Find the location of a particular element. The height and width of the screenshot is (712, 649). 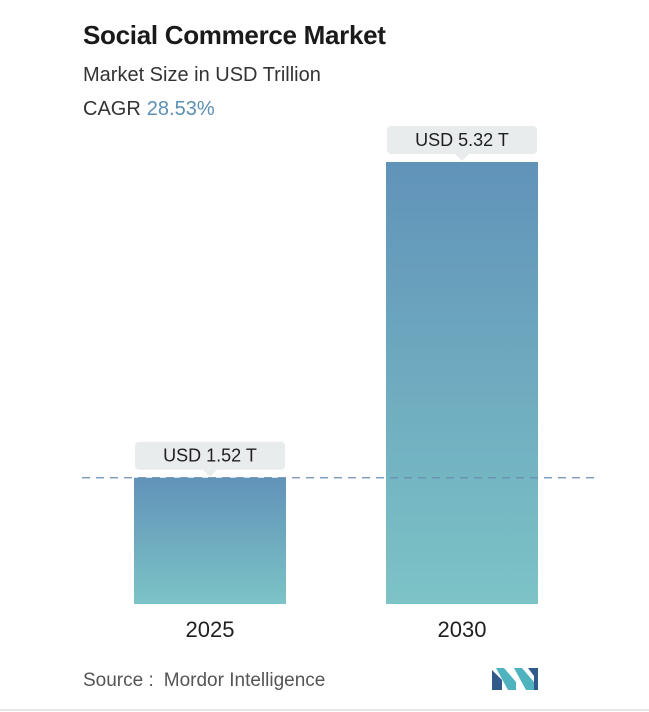

source-line: Source : Mordor Intelligence is located at coordinates (204, 681).